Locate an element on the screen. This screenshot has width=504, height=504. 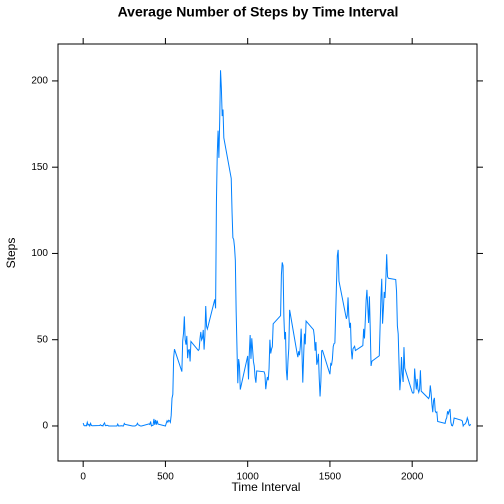
y-tick-label: 0 is located at coordinates (45, 426).